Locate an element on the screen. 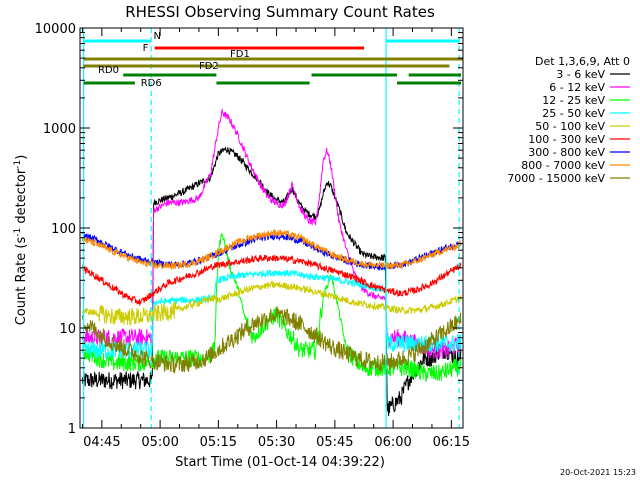  legend-label-5: 50 - 100 keV is located at coordinates (570, 126).